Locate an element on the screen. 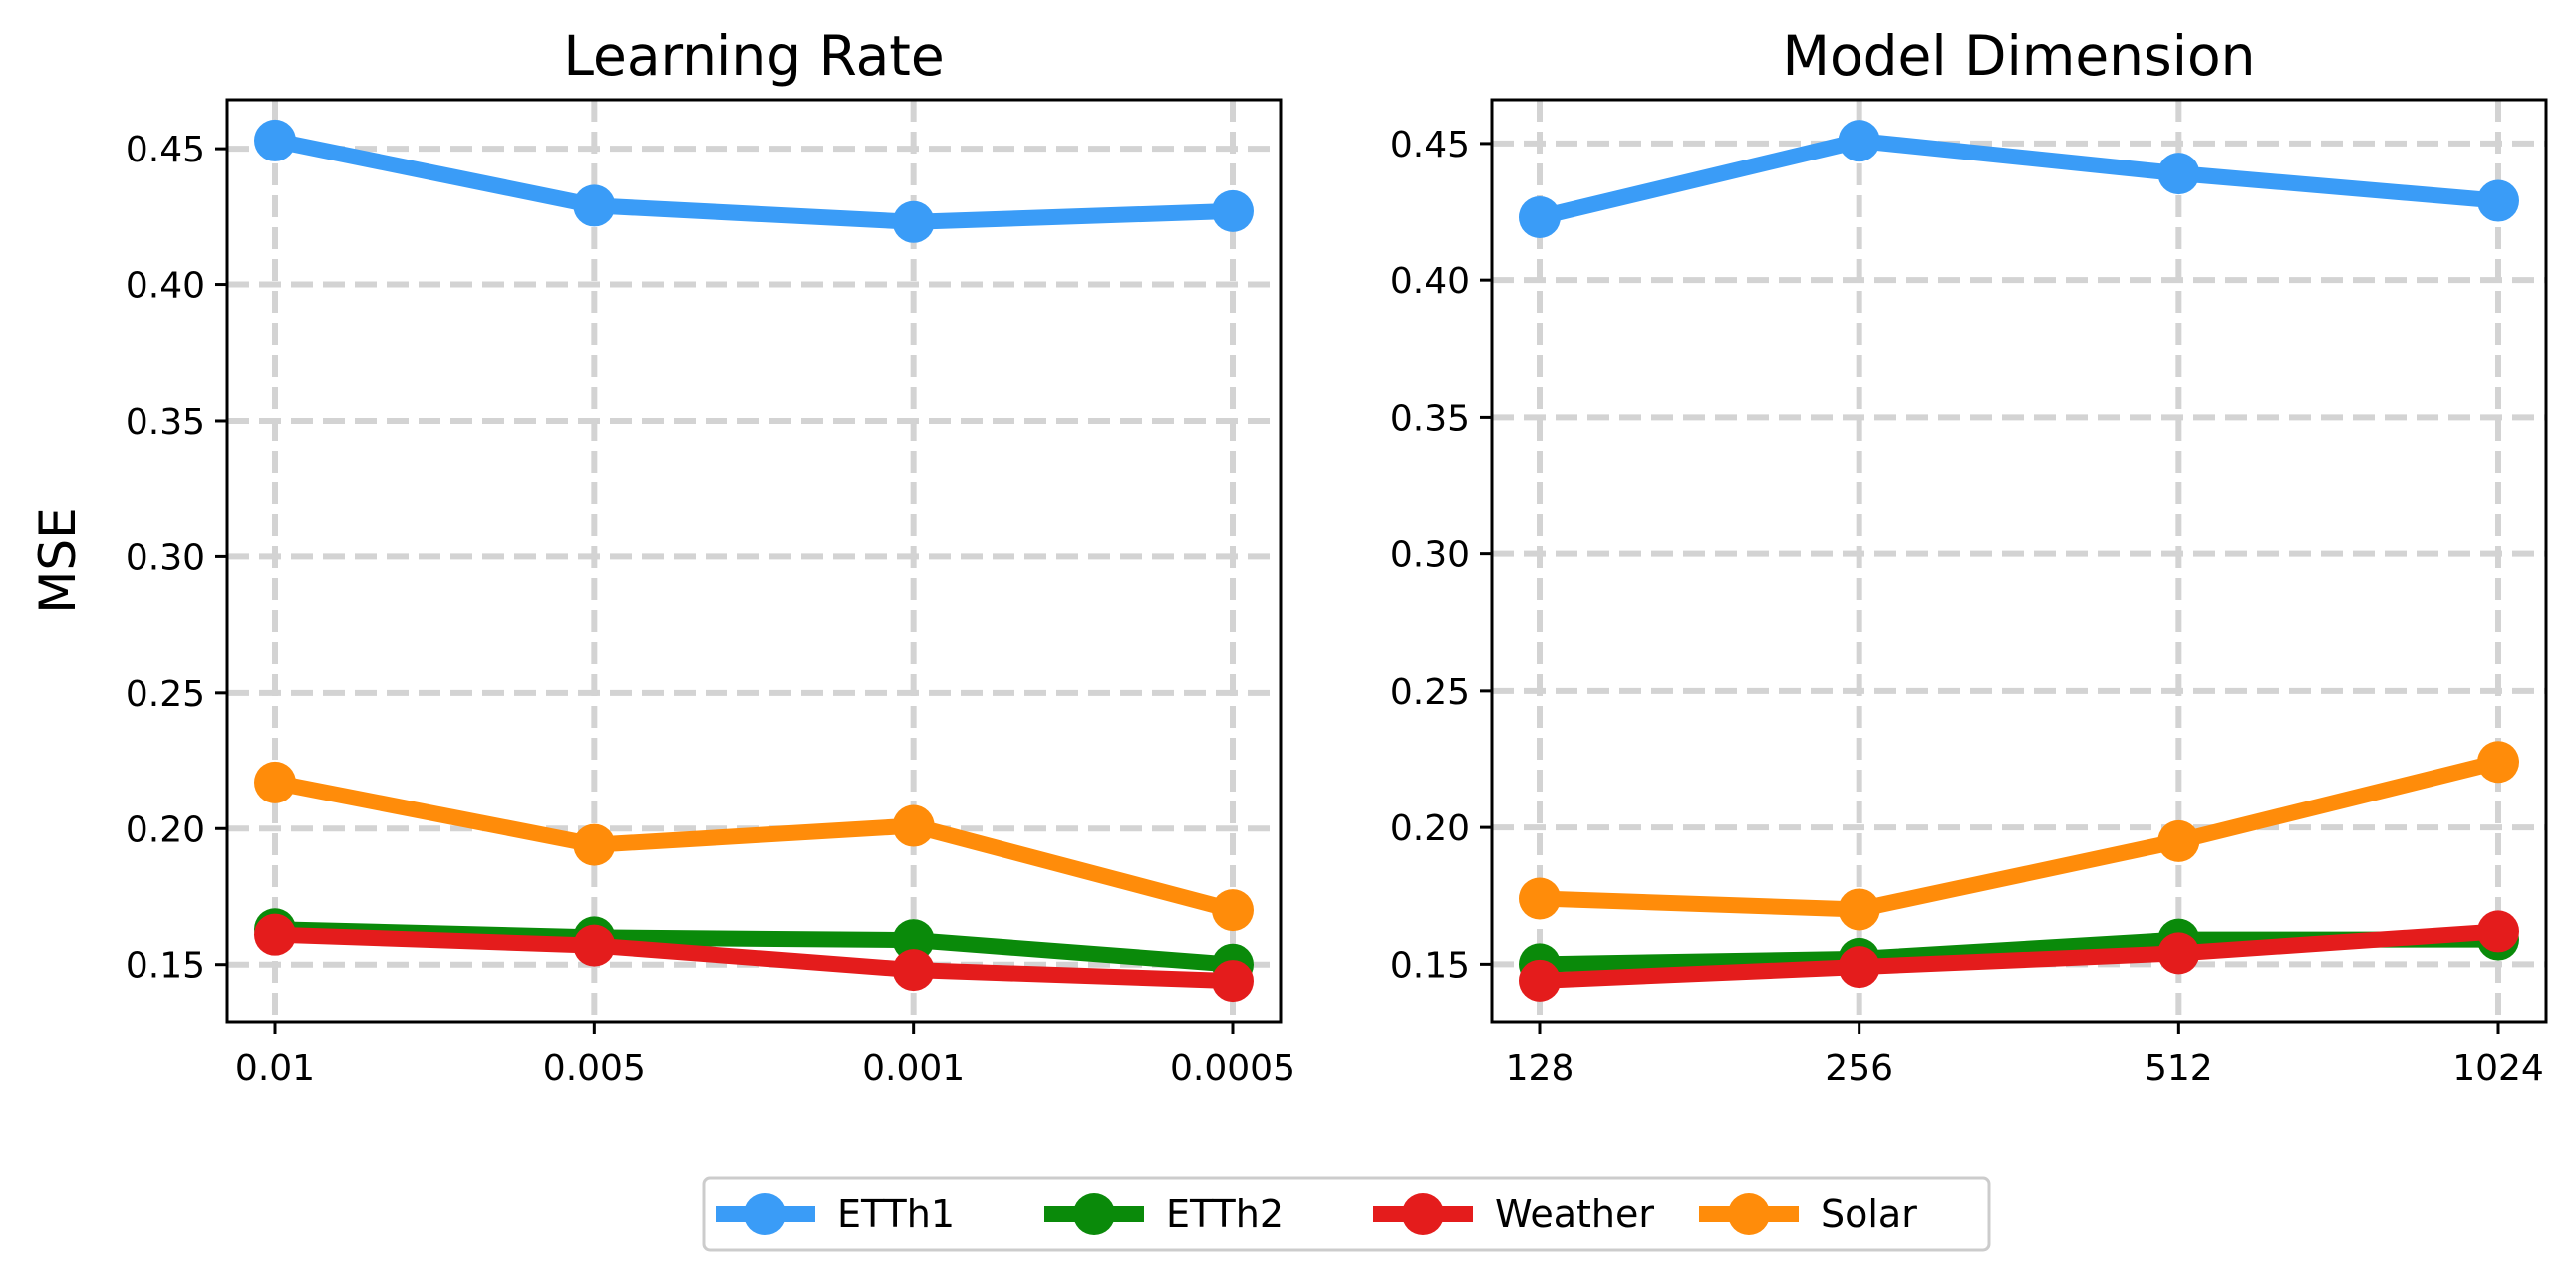 The width and height of the screenshot is (2576, 1281). legend: ETTh1 ETTh2 Weather Solar is located at coordinates (1346, 1214).